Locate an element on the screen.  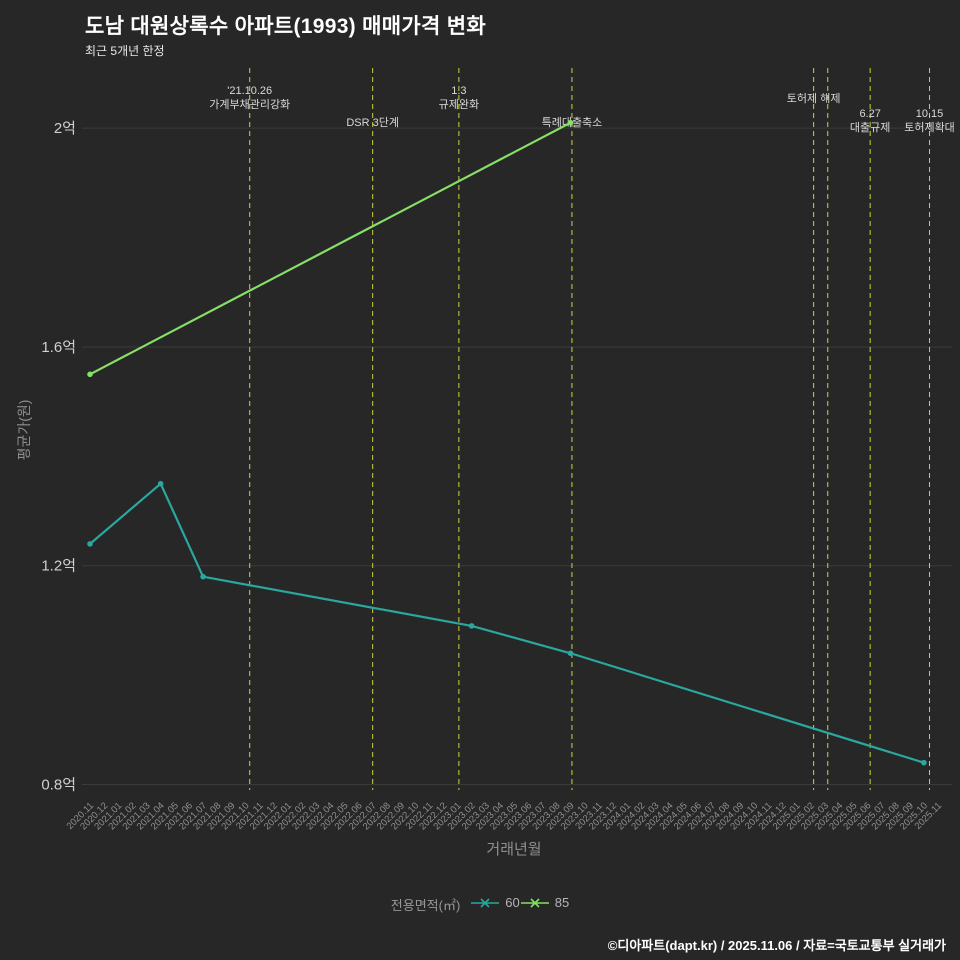
y-tick-label: 2억 is located at coordinates (65, 128).